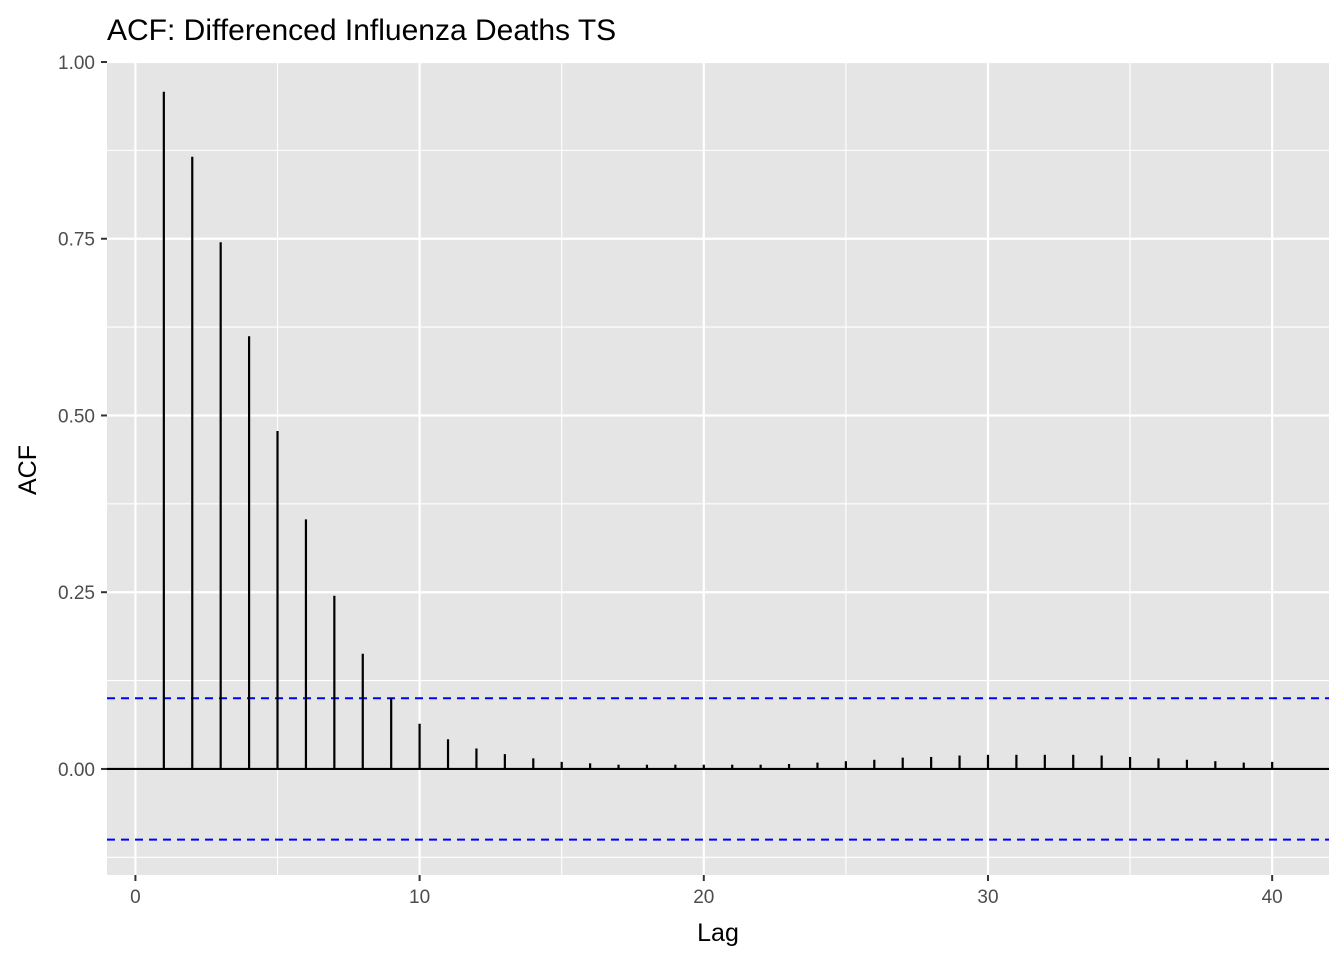 This screenshot has width=1344, height=960. Describe the element at coordinates (76, 63) in the screenshot. I see `y-tick-label: 1.00` at that location.